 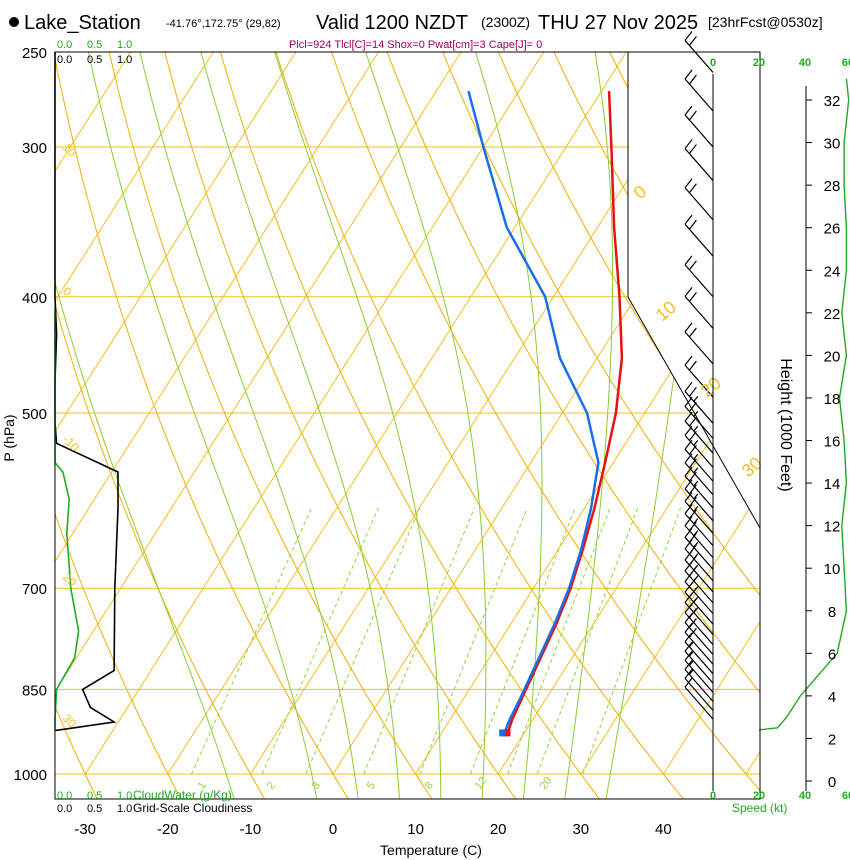 What do you see at coordinates (505, 22) in the screenshot?
I see `zulu-time: (2300Z)` at bounding box center [505, 22].